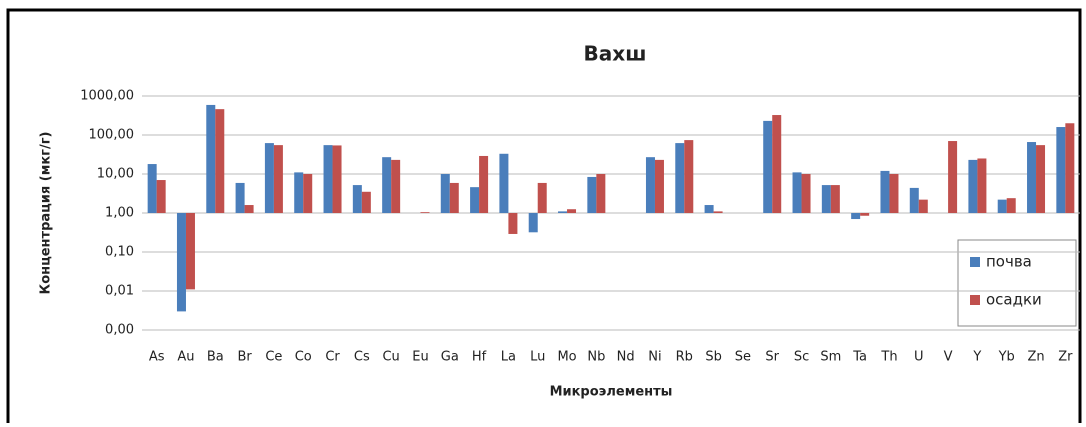 This screenshot has width=1086, height=427. I want to click on legend-swatch, so click(975, 262).